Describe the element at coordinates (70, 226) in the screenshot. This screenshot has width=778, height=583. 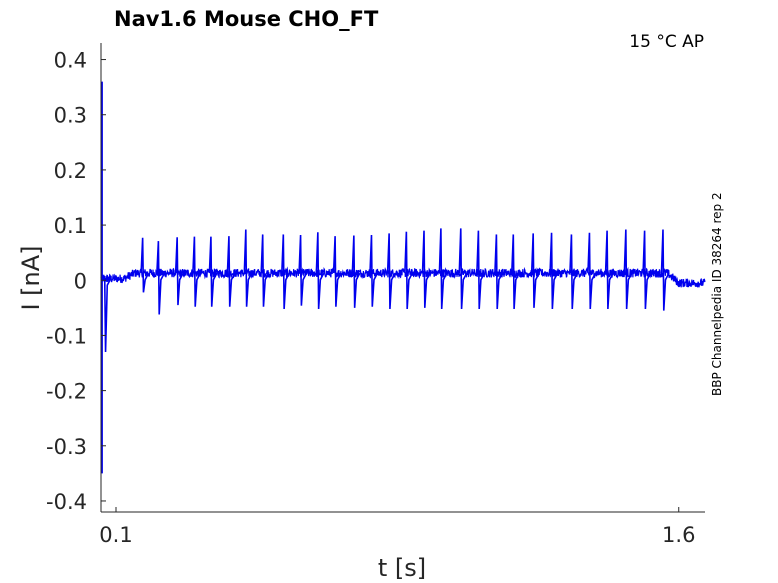
I see `y-tick-label: 0.1` at that location.